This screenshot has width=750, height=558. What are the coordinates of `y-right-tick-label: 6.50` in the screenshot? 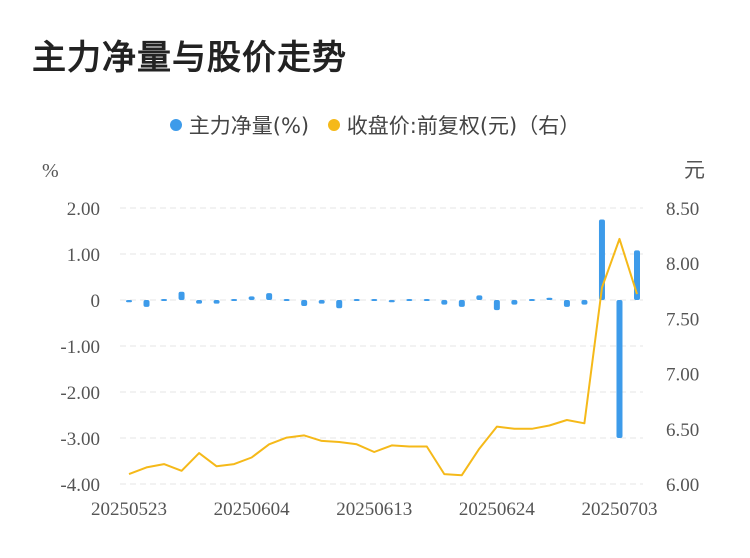 It's located at (682, 430).